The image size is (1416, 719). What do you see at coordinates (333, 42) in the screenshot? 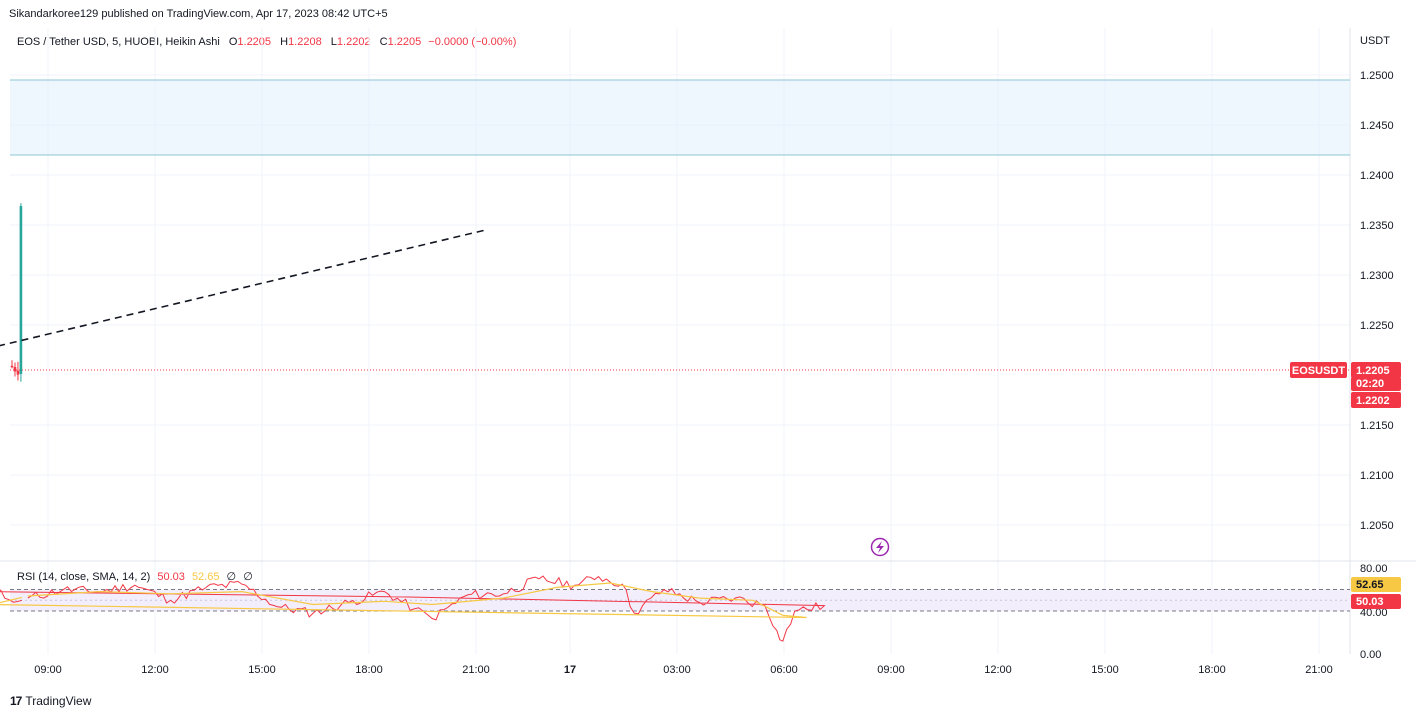
I see `low-label: L` at bounding box center [333, 42].